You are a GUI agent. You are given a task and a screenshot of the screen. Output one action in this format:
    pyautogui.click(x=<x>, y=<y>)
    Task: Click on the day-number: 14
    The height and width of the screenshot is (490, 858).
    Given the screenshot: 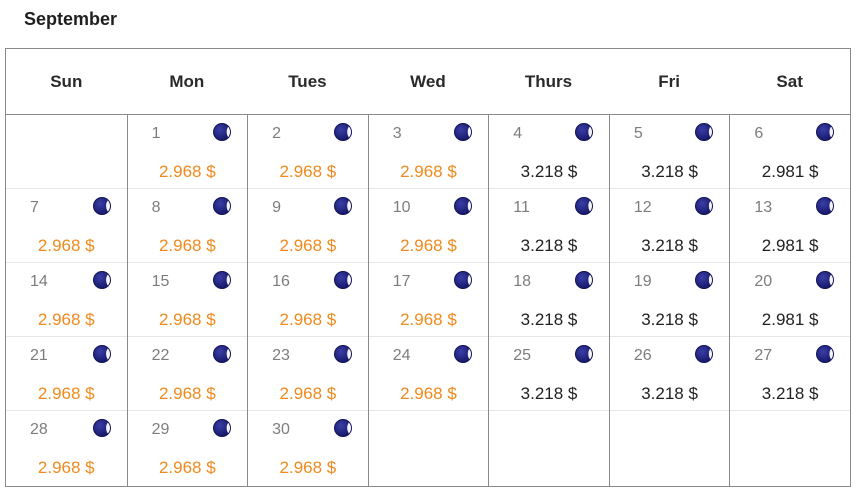 What is the action you would take?
    pyautogui.click(x=39, y=281)
    